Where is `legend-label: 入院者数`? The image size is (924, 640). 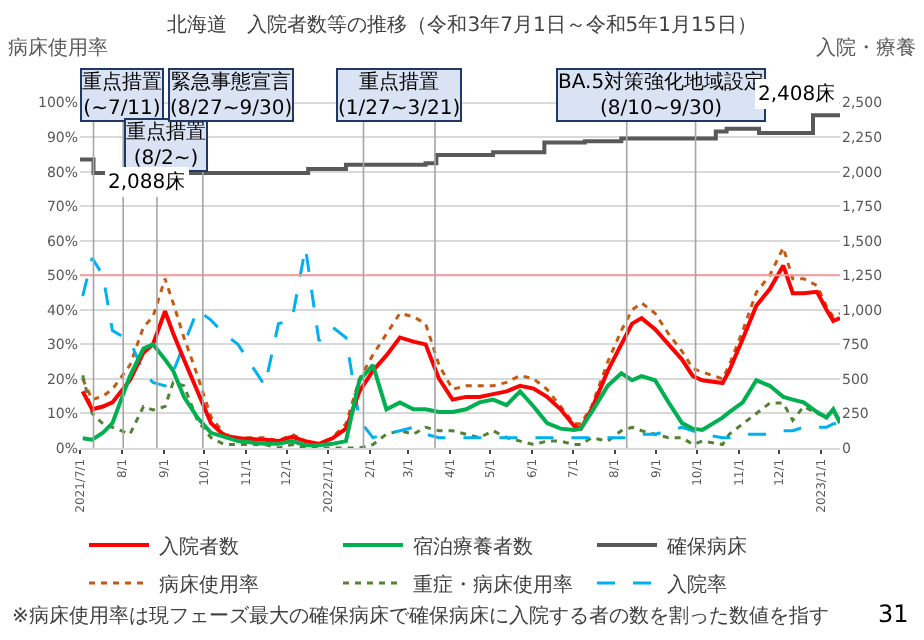 legend-label: 入院者数 is located at coordinates (199, 546).